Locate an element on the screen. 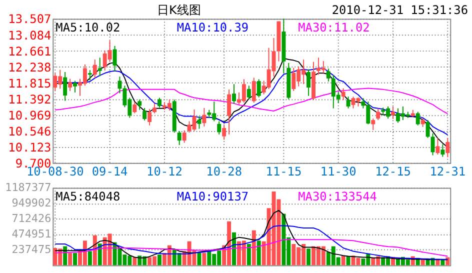 The image size is (472, 273). text: MA30:11.02 is located at coordinates (334, 27).